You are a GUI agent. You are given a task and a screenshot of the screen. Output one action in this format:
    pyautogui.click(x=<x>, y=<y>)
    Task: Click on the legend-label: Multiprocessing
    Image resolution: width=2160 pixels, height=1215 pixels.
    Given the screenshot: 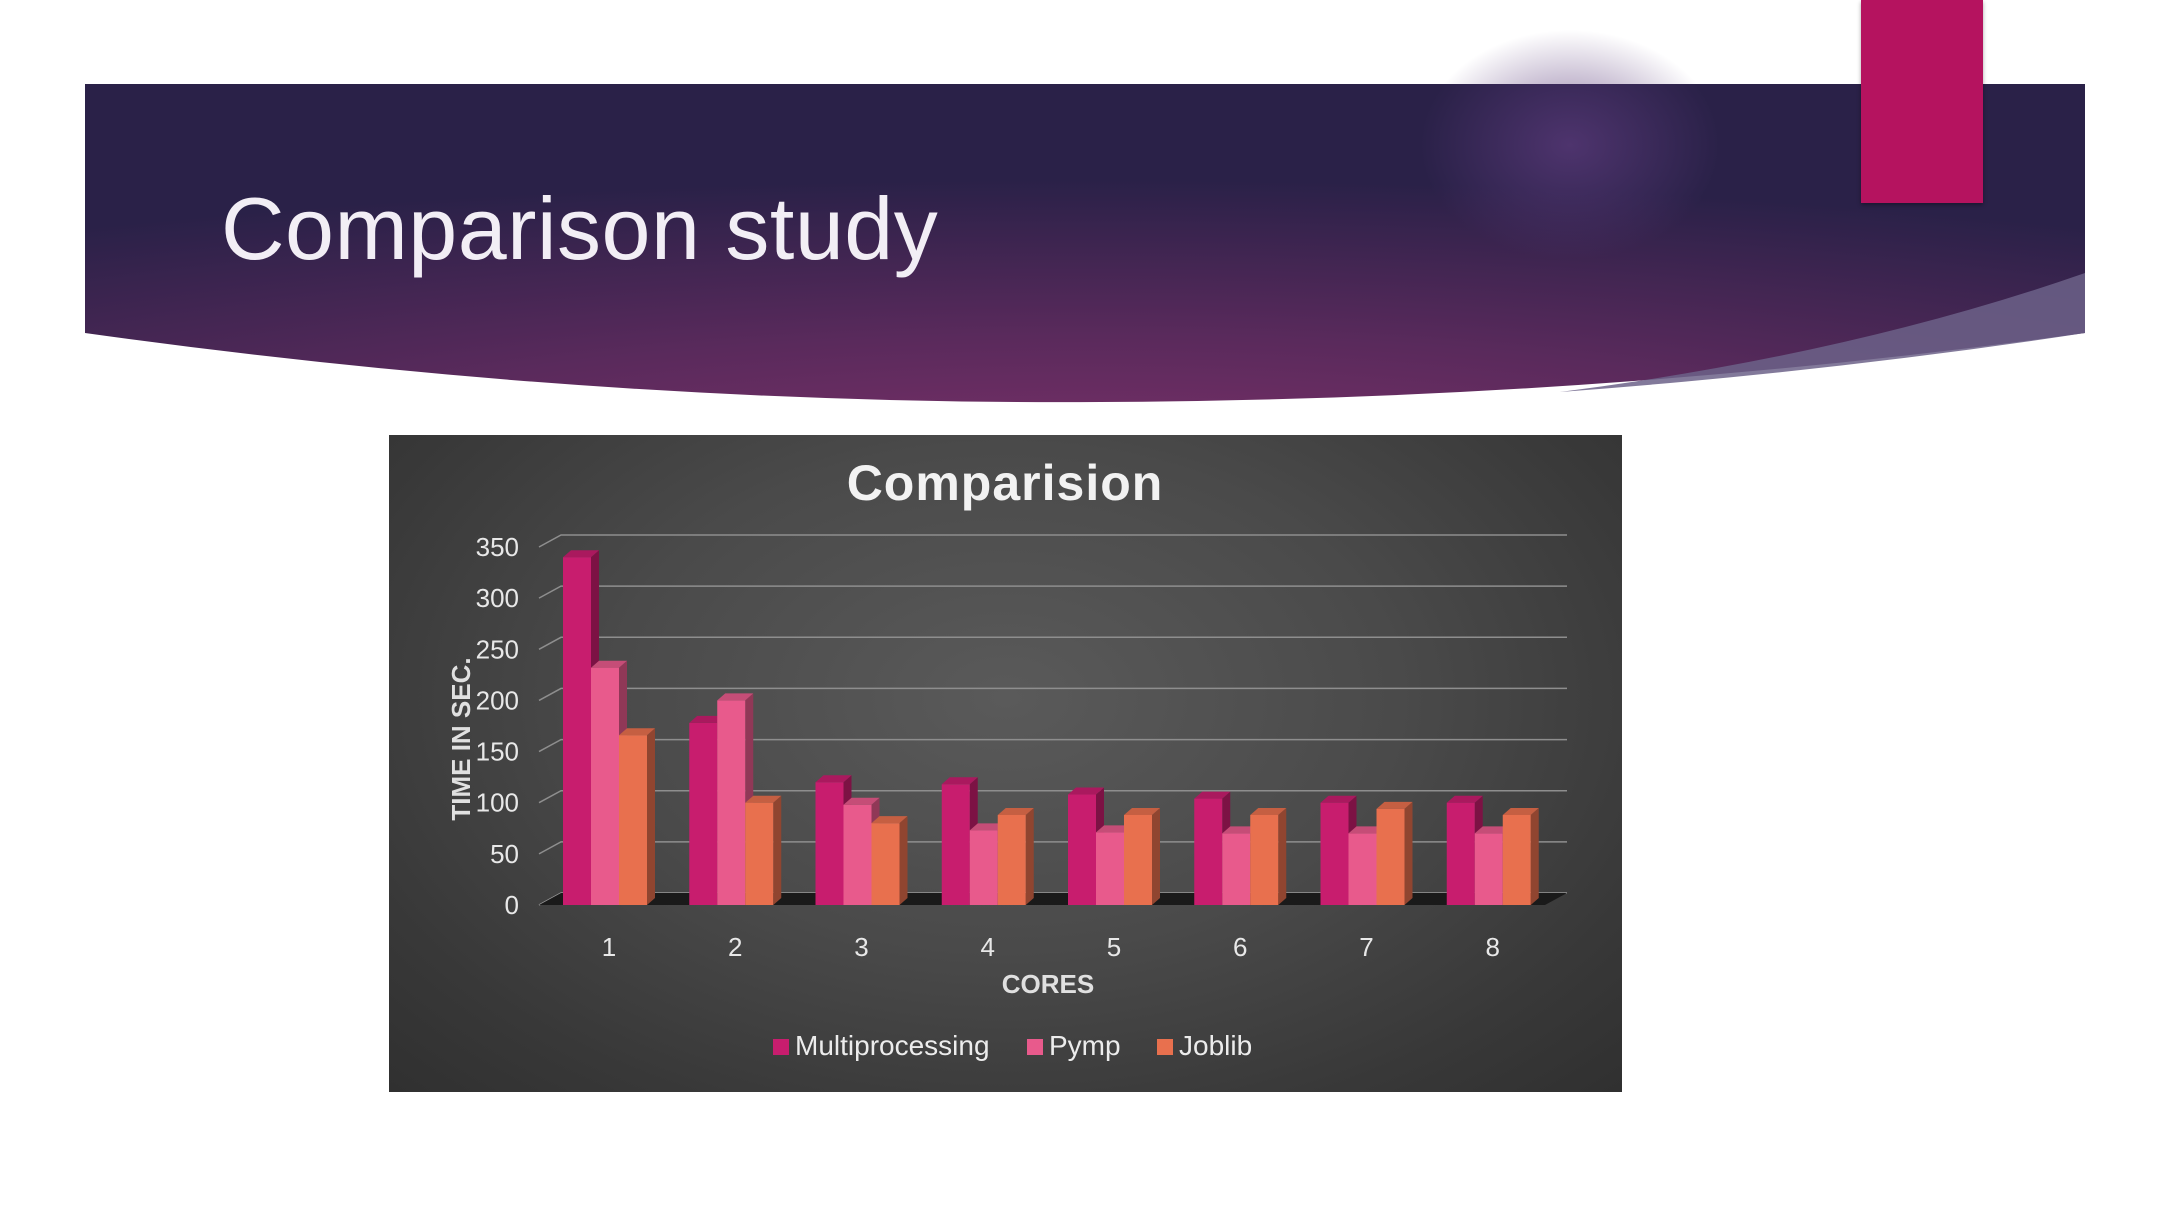 What is the action you would take?
    pyautogui.click(x=892, y=1045)
    